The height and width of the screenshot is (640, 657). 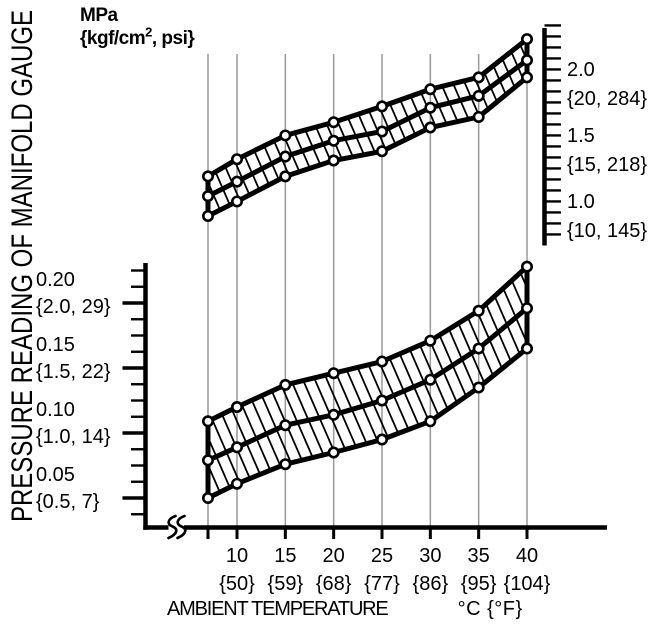 What do you see at coordinates (527, 570) in the screenshot?
I see `x-axis-label-40: 40 {104}` at bounding box center [527, 570].